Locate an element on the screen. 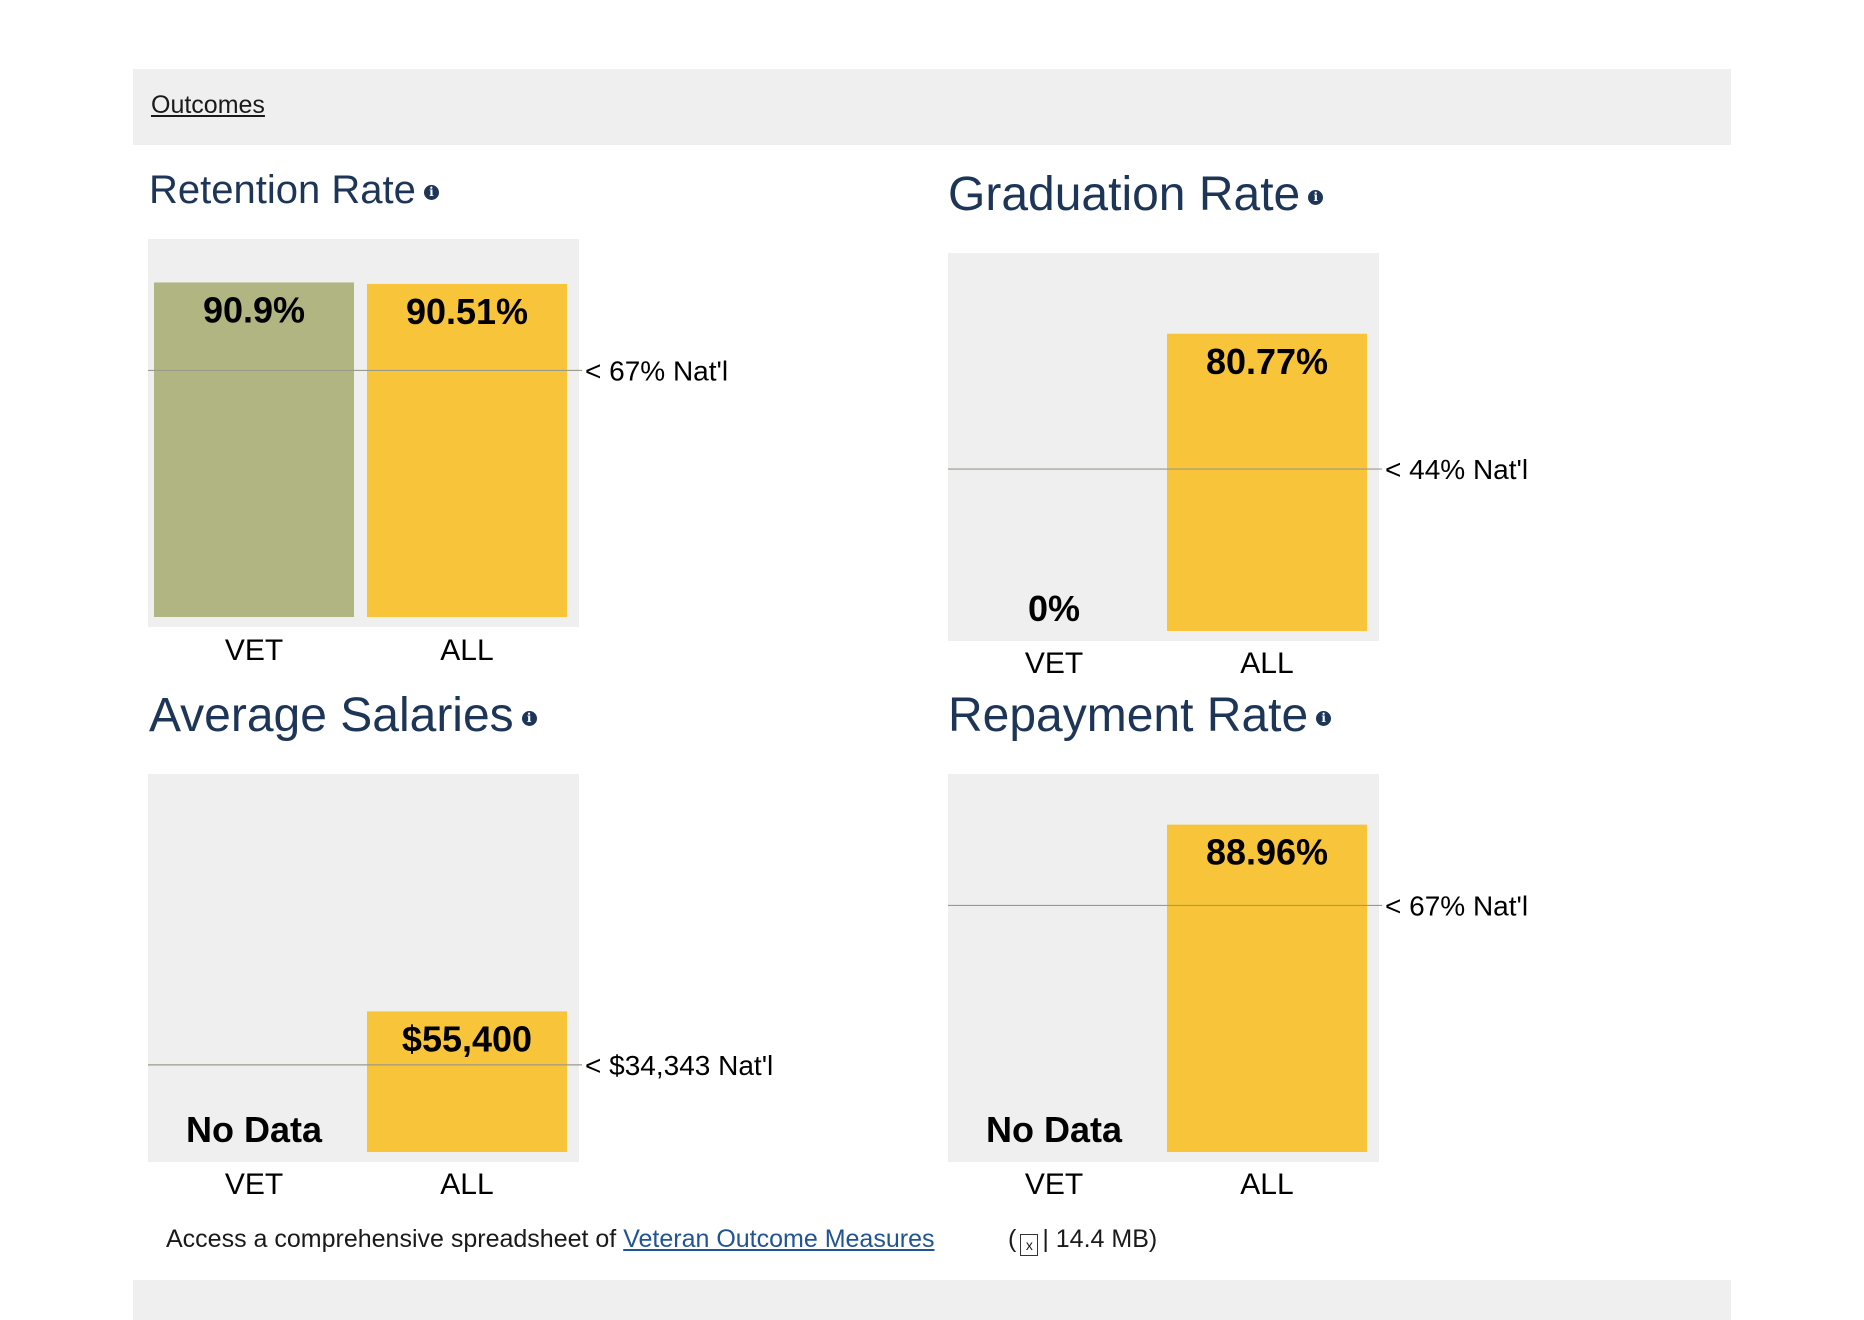 The height and width of the screenshot is (1320, 1864). spreadsheet-file-icon: x is located at coordinates (1029, 1245).